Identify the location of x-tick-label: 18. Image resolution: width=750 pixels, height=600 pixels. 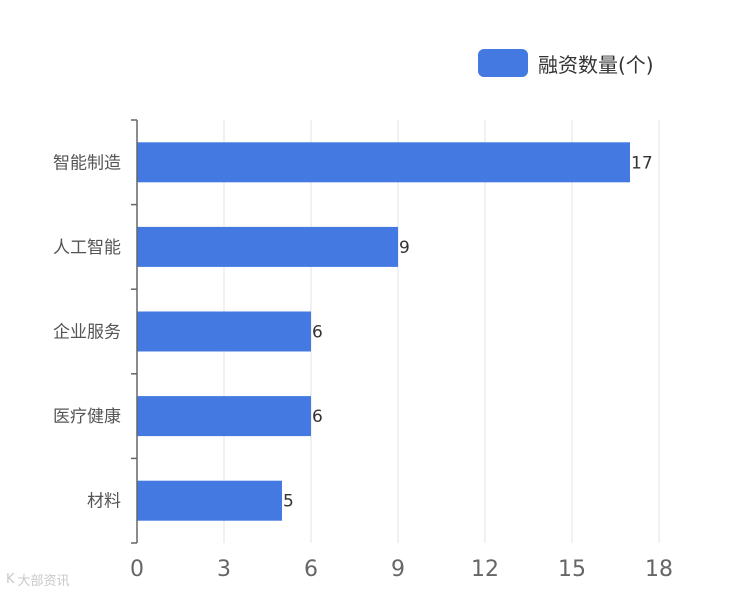
(659, 569).